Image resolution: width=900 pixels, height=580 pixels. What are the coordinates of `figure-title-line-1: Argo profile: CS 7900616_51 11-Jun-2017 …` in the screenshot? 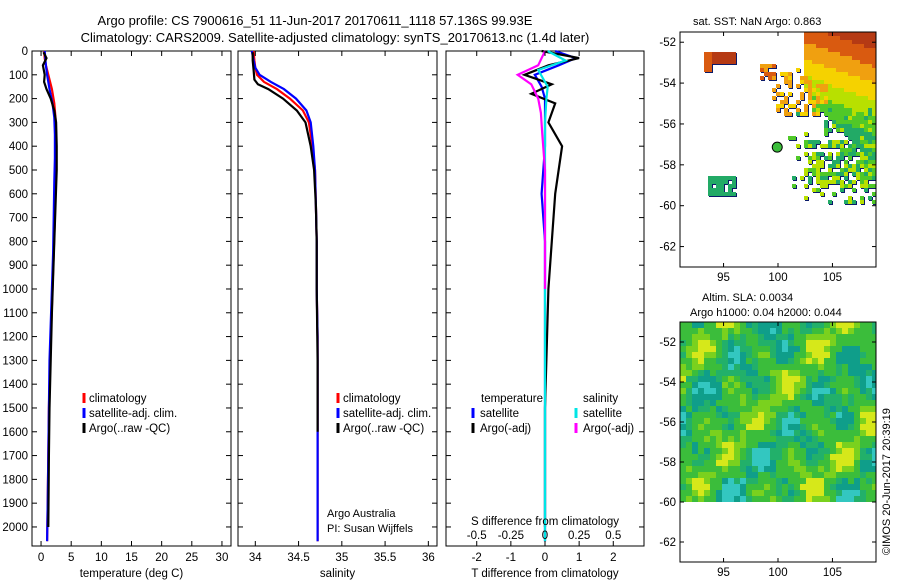 It's located at (315, 20).